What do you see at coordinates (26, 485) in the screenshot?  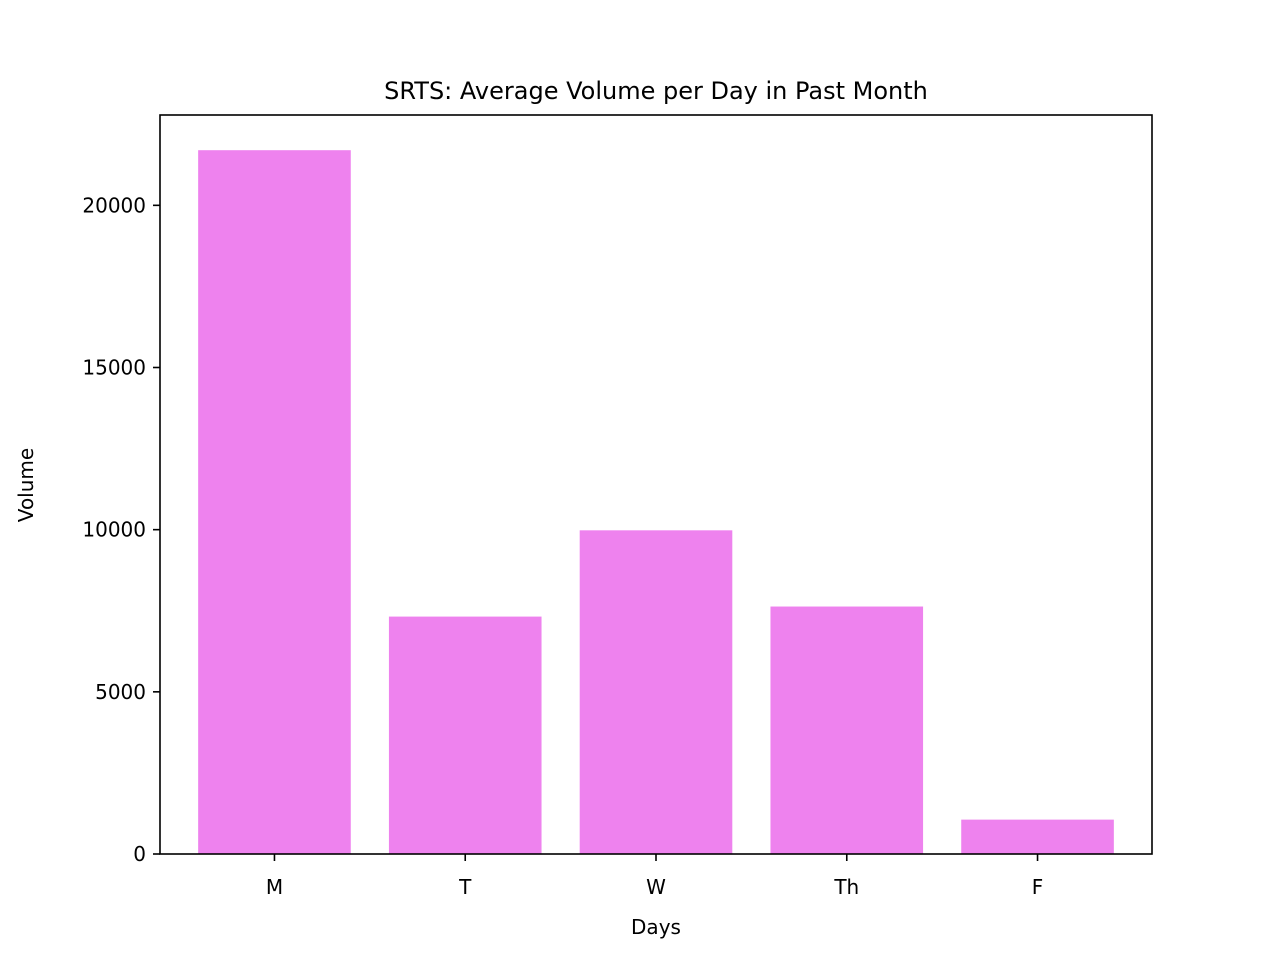 I see `y-axis-label: Volume` at bounding box center [26, 485].